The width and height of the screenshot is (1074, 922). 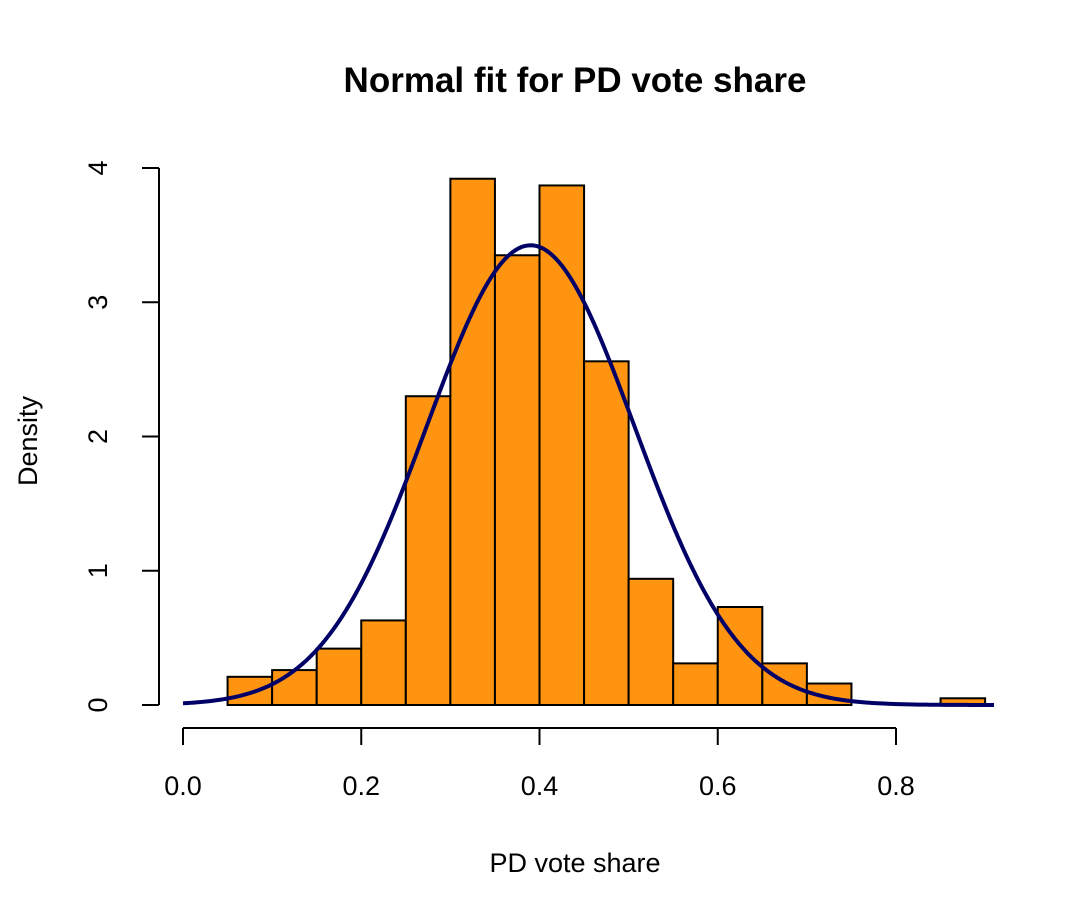 I want to click on x-axis: 0.0 0.2 0.4 0.6 0.8, so click(x=539, y=764).